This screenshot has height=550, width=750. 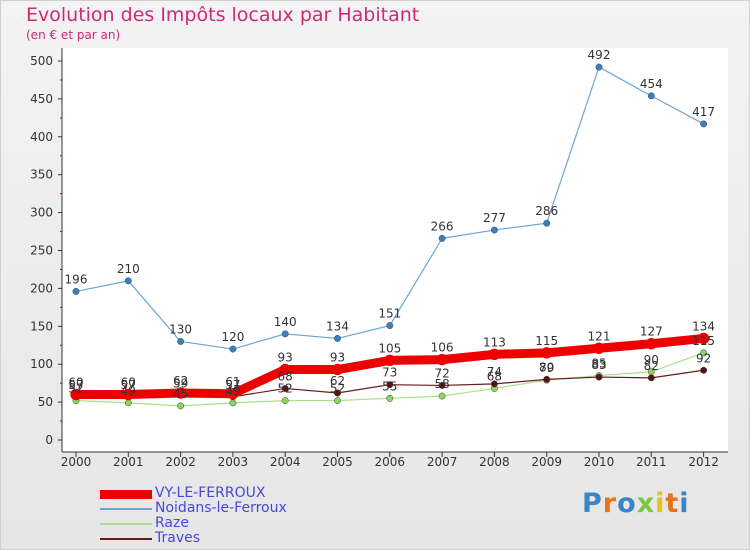 What do you see at coordinates (441, 373) in the screenshot?
I see `data-label-Traves-2007: 72` at bounding box center [441, 373].